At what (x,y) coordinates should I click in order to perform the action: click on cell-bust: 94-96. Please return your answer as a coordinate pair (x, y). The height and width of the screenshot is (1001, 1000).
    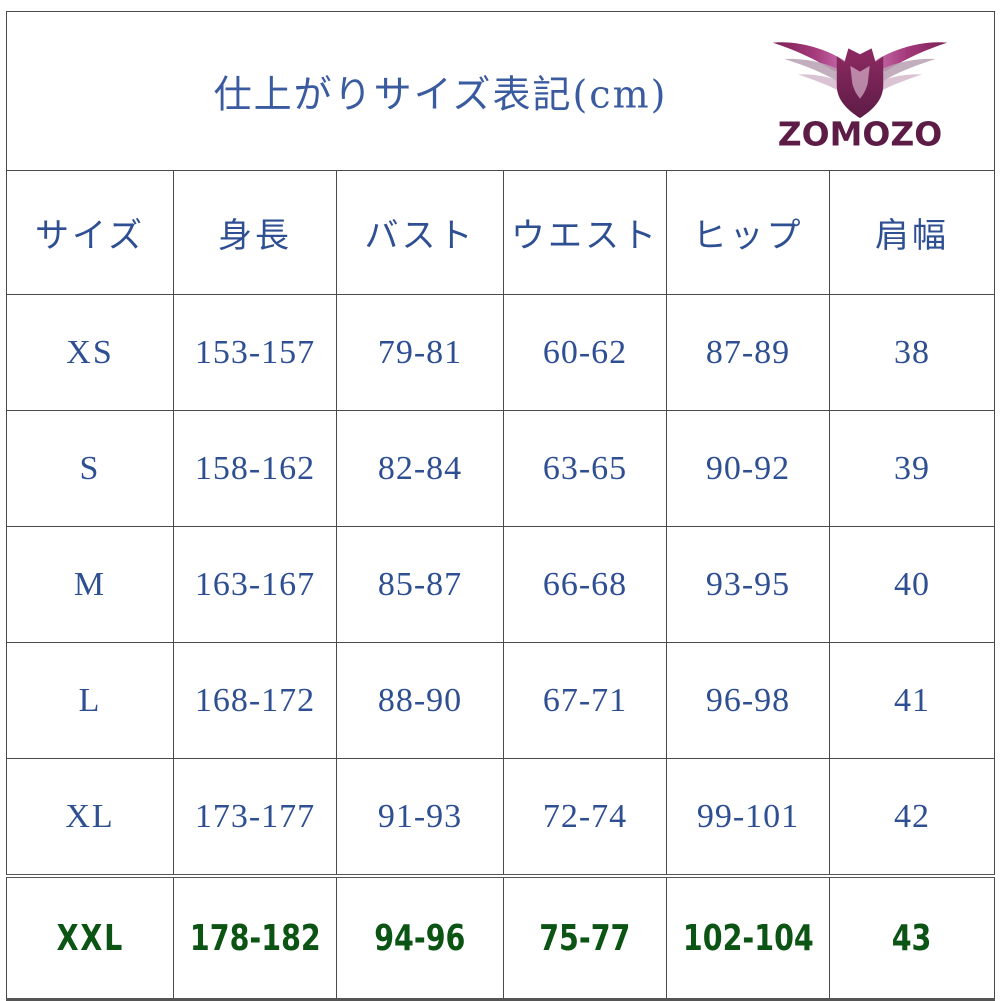
    Looking at the image, I should click on (420, 937).